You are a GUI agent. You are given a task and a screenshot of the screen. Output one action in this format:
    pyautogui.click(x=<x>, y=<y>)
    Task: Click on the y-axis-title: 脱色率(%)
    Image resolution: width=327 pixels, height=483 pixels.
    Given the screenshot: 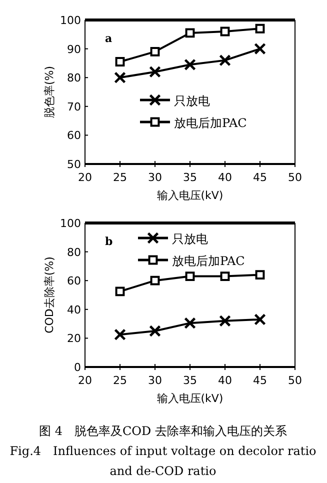 What is the action you would take?
    pyautogui.click(x=49, y=92)
    